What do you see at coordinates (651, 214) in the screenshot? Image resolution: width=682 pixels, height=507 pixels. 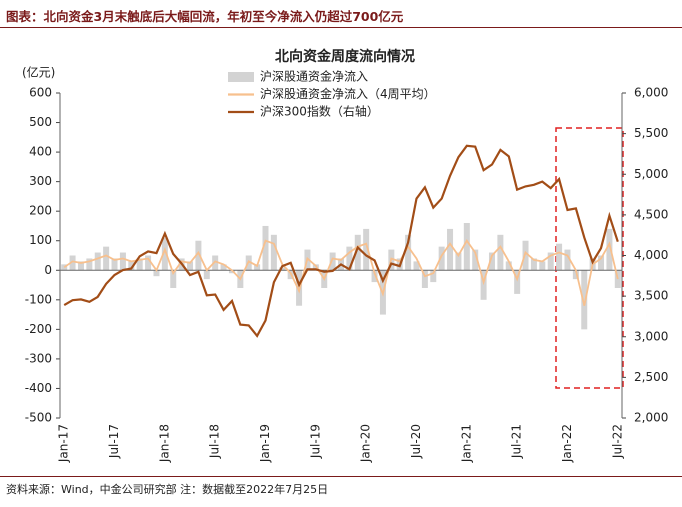 I see `y2-tick-label: 4,500` at bounding box center [651, 214].